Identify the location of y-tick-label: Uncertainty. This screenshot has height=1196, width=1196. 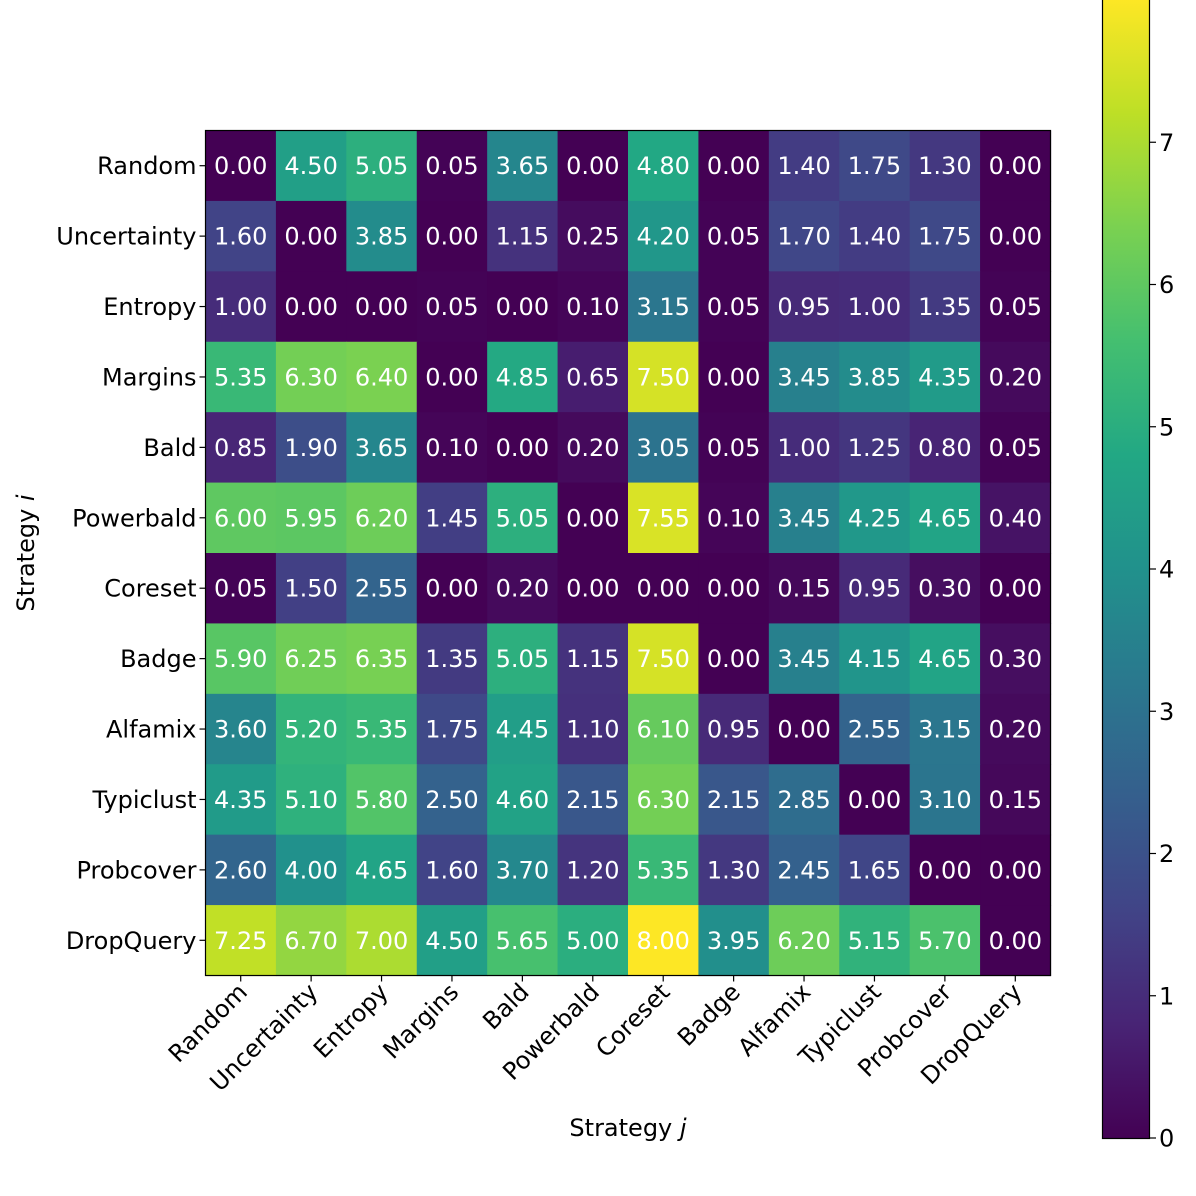
(126, 237).